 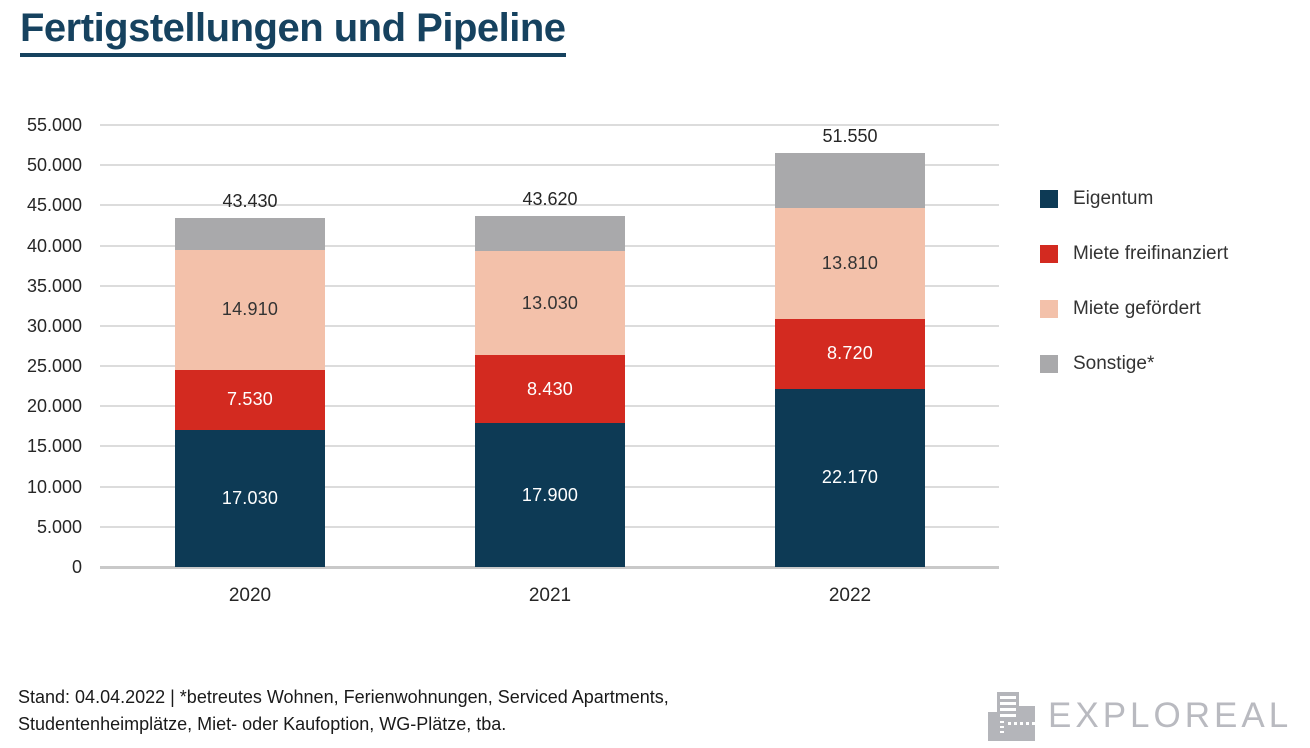 What do you see at coordinates (59, 526) in the screenshot?
I see `y-axis-tick-label: 5.000` at bounding box center [59, 526].